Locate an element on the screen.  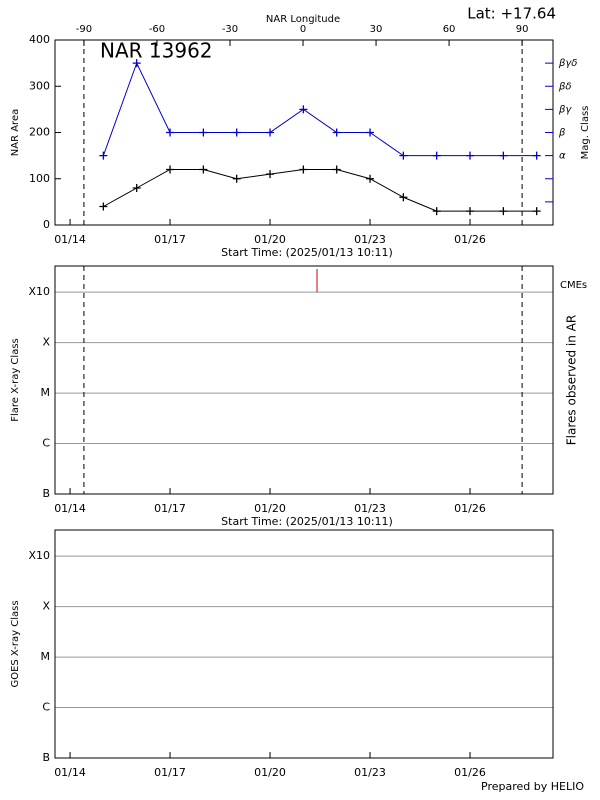
x2-tick-label: 60 is located at coordinates (449, 29).